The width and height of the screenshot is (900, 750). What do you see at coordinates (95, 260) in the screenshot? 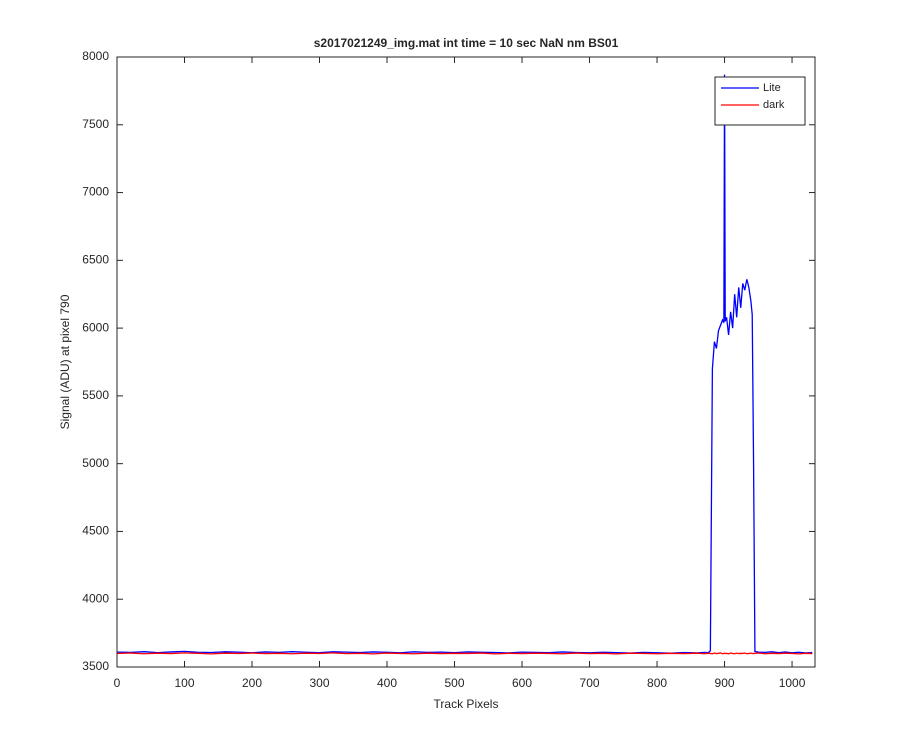
I see `y-tick-label: 6500` at bounding box center [95, 260].